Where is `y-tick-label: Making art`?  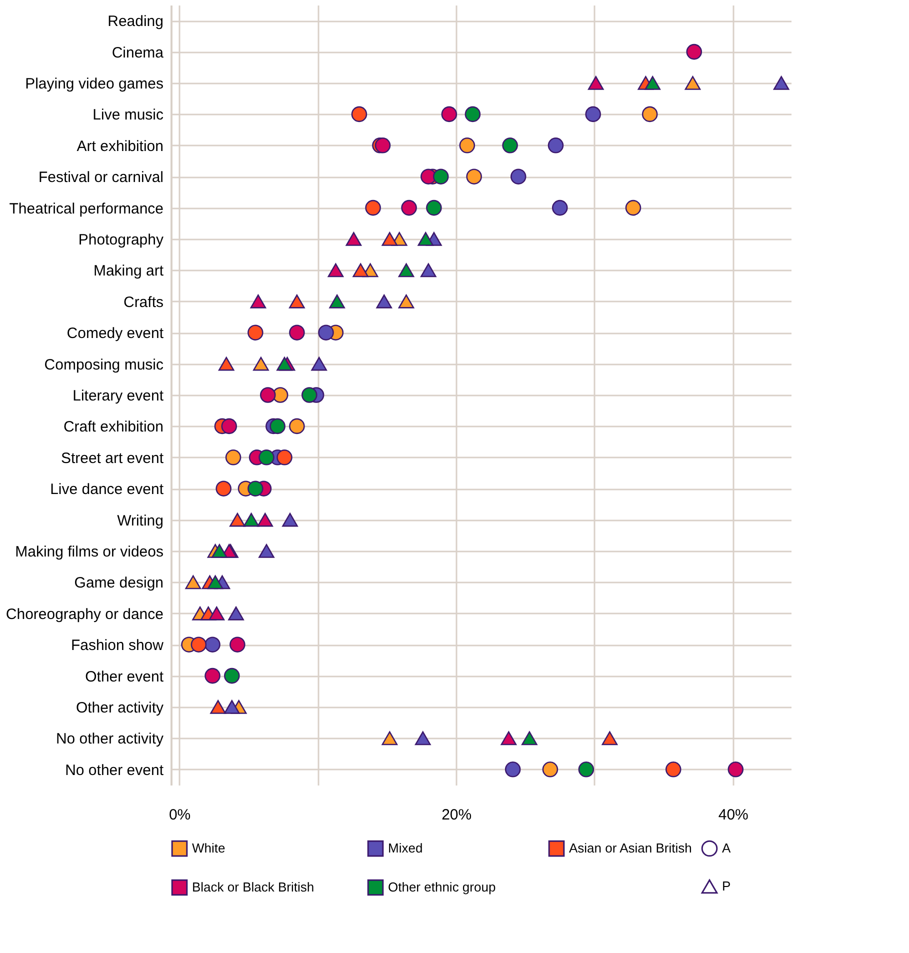 y-tick-label: Making art is located at coordinates (128, 271).